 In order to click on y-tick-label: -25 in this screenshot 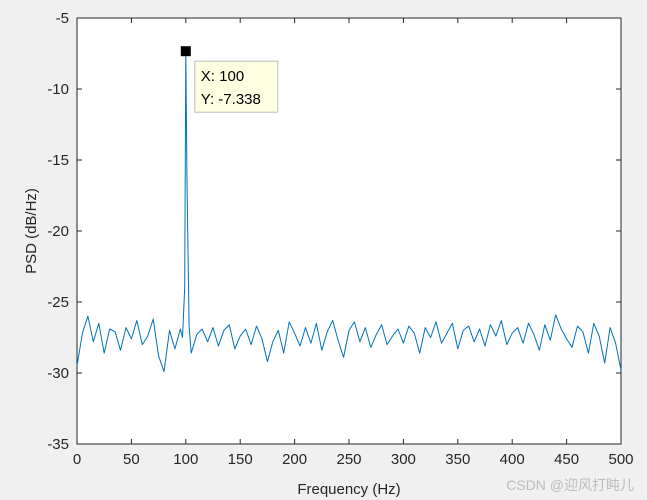, I will do `click(58, 302)`.